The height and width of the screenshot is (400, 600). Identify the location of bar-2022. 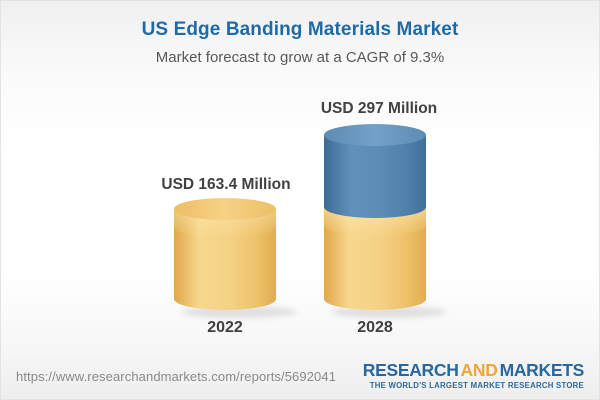
(225, 254).